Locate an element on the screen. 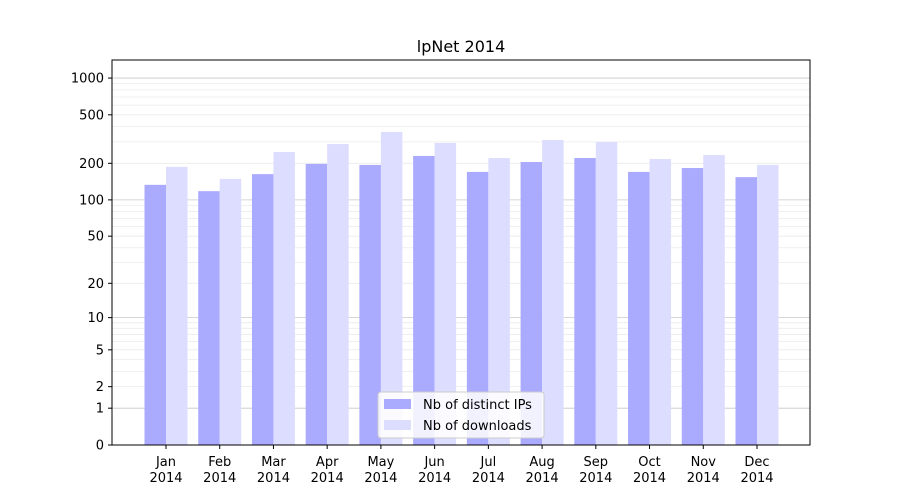 This screenshot has width=900, height=504. legend-label: Nb of downloads is located at coordinates (477, 426).